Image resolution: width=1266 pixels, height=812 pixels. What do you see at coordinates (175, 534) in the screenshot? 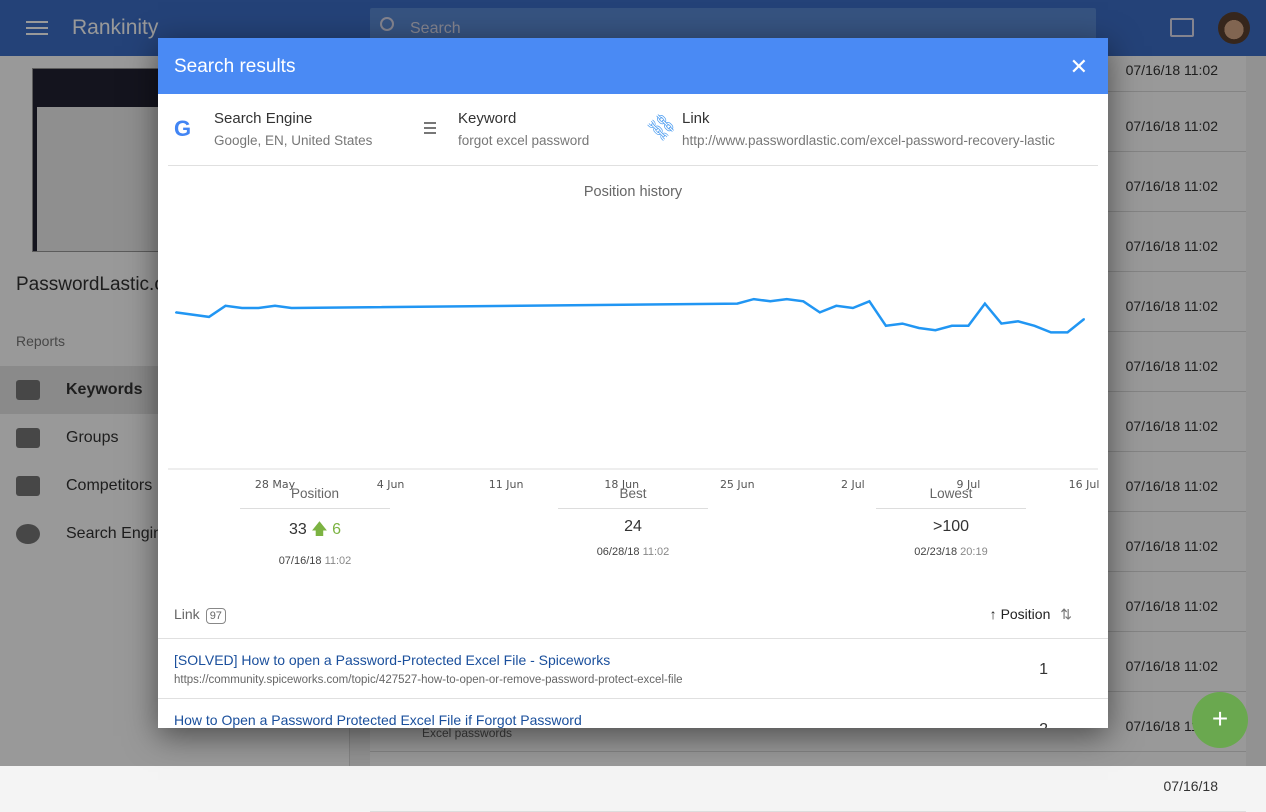
I see `sidebar-item-search-engines: Search Engin` at bounding box center [175, 534].